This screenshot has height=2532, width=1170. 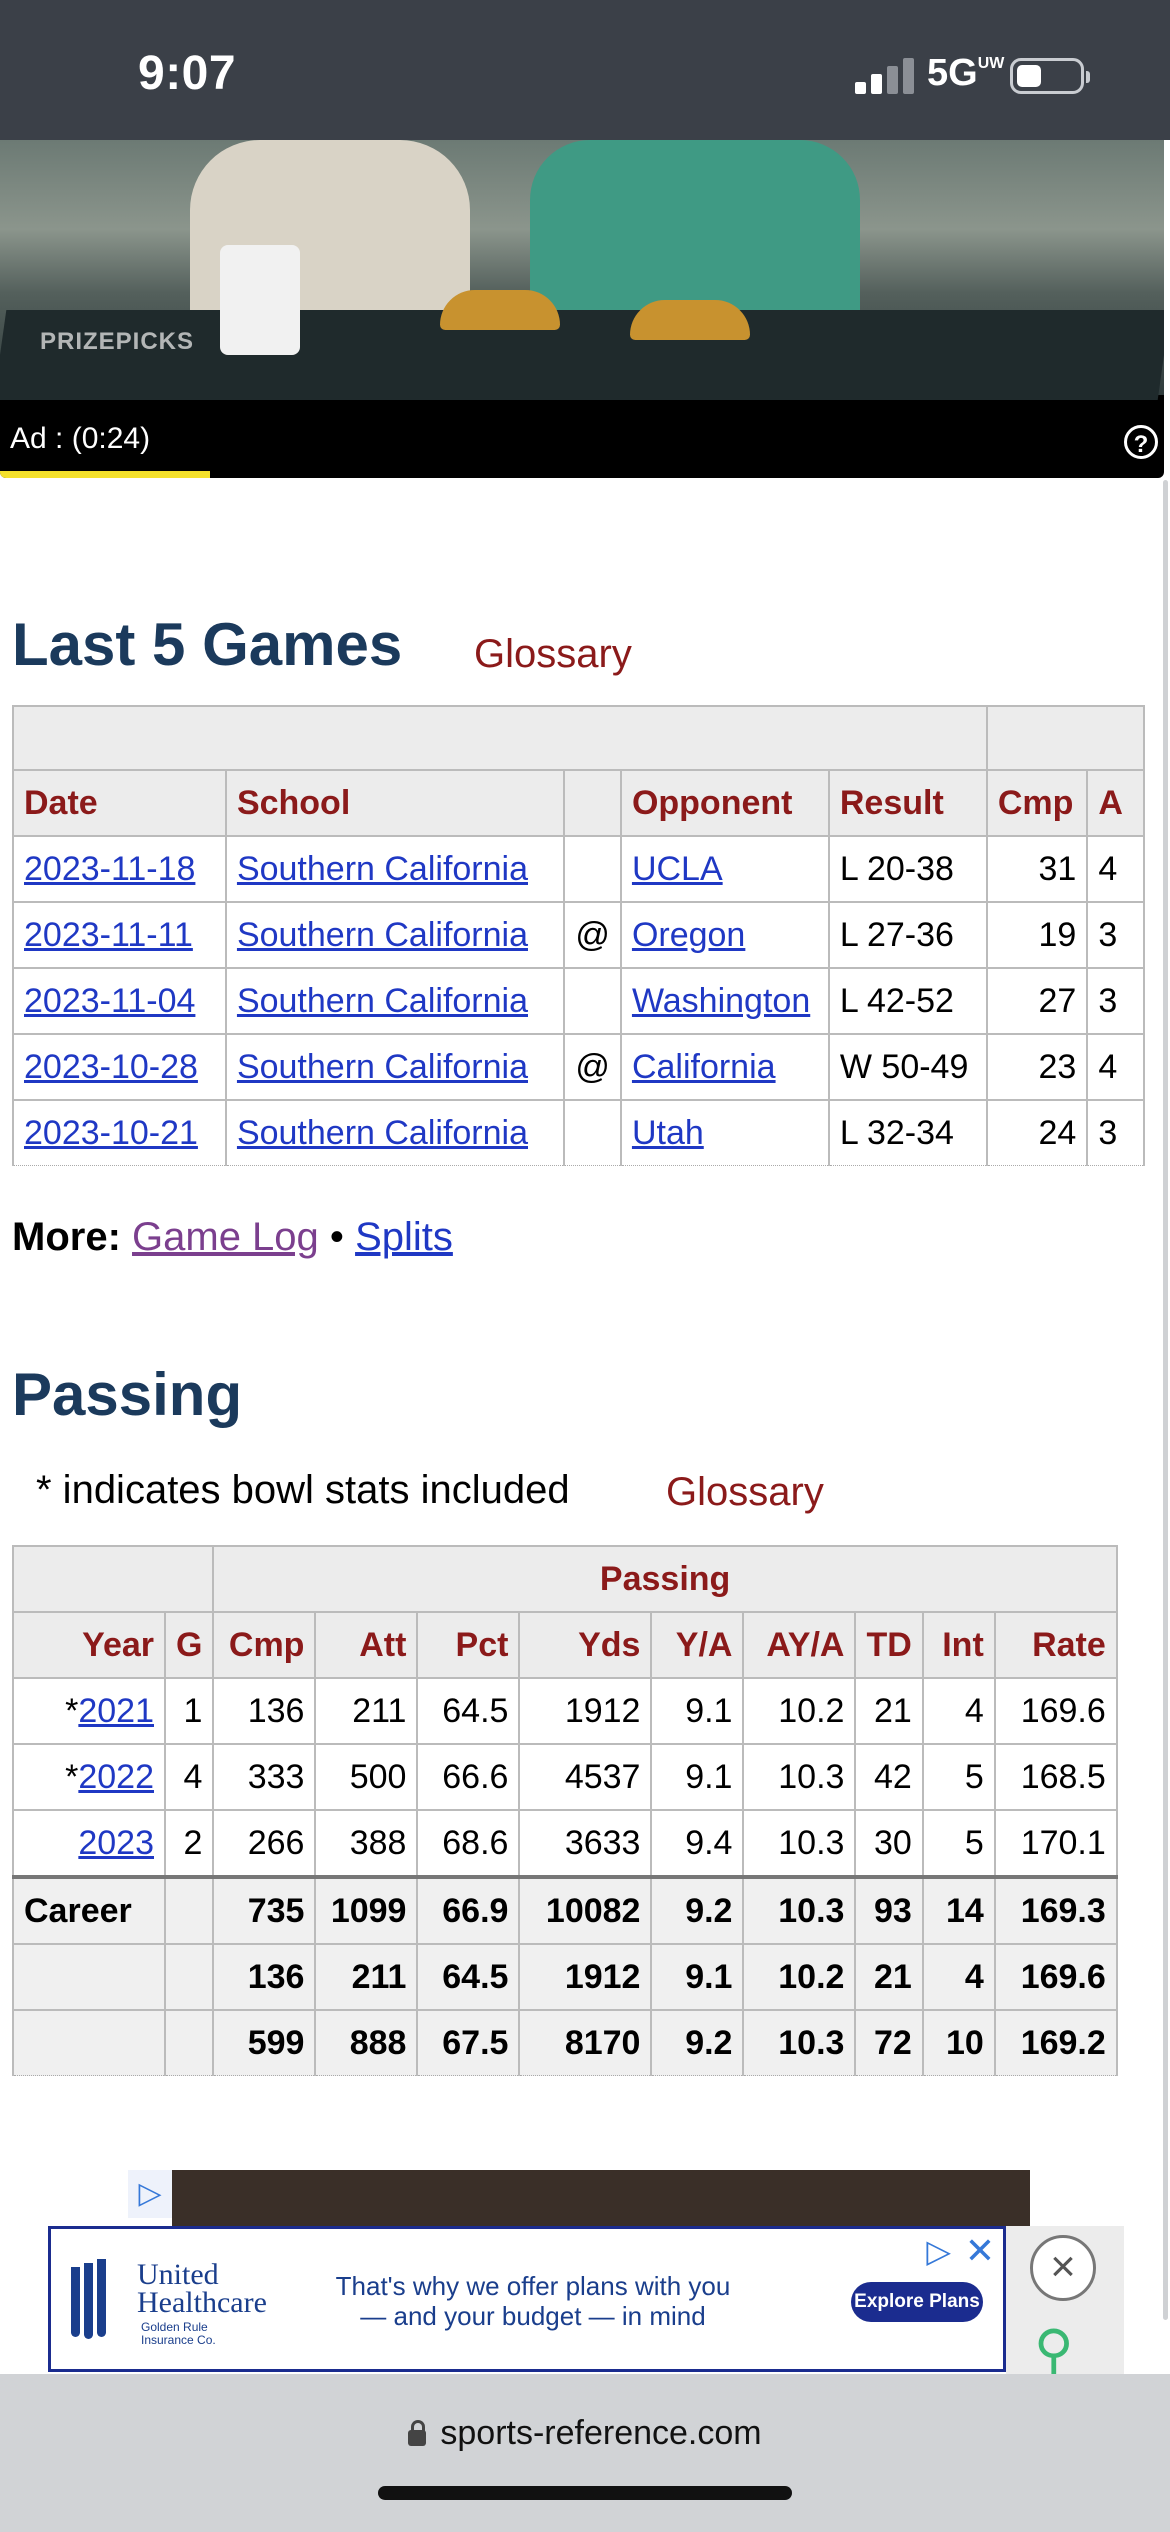 What do you see at coordinates (72, 1776) in the screenshot?
I see `bowl-star: *` at bounding box center [72, 1776].